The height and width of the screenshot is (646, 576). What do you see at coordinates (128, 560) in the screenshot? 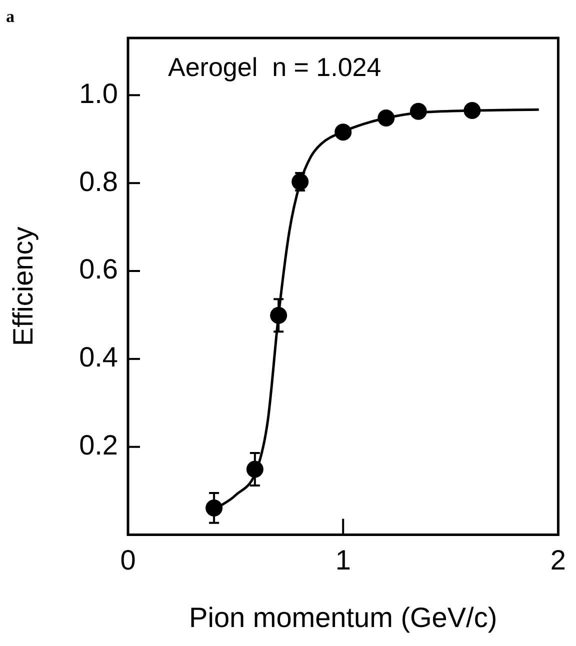
I see `x-tick-label: 0` at bounding box center [128, 560].